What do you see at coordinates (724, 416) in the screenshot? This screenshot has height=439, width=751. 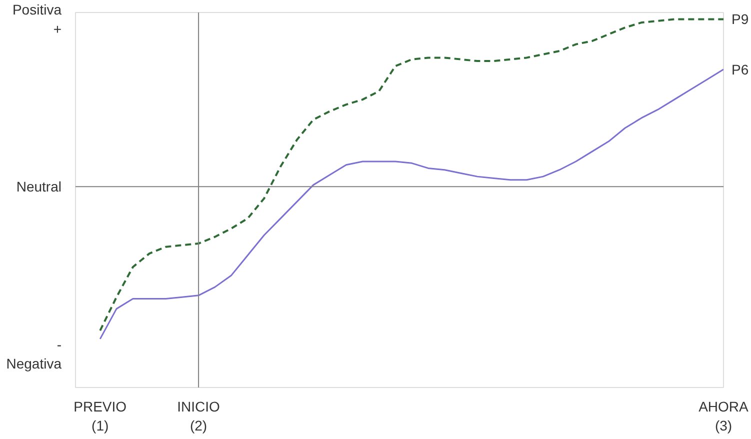 I see `x-tick-label: AHORA (3)` at bounding box center [724, 416].